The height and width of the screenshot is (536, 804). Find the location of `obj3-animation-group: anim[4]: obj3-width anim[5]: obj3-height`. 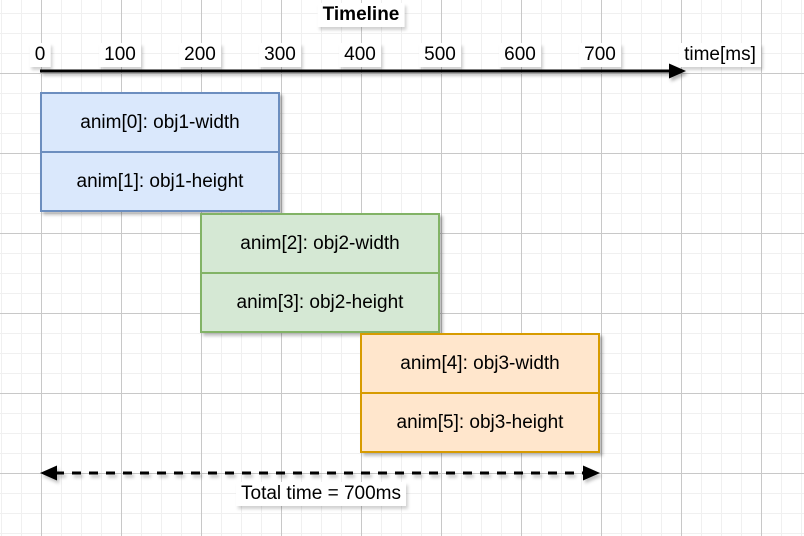

obj3-animation-group: anim[4]: obj3-width anim[5]: obj3-height is located at coordinates (480, 393).